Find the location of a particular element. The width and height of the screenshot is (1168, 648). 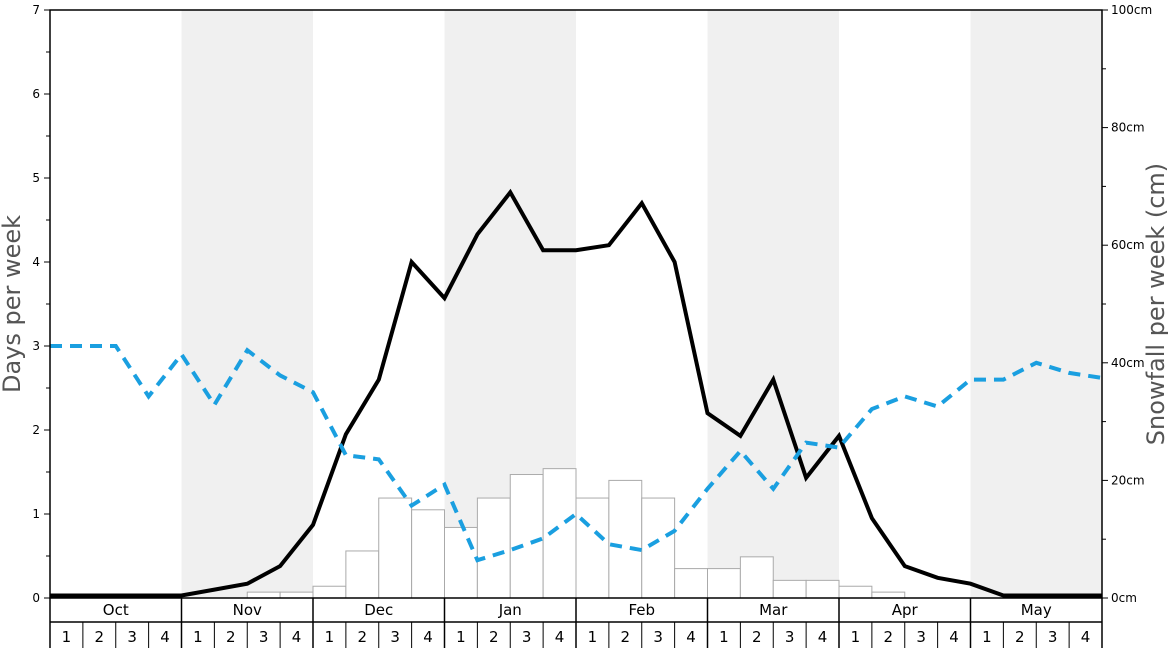

snowfall-bars is located at coordinates (576, 533).